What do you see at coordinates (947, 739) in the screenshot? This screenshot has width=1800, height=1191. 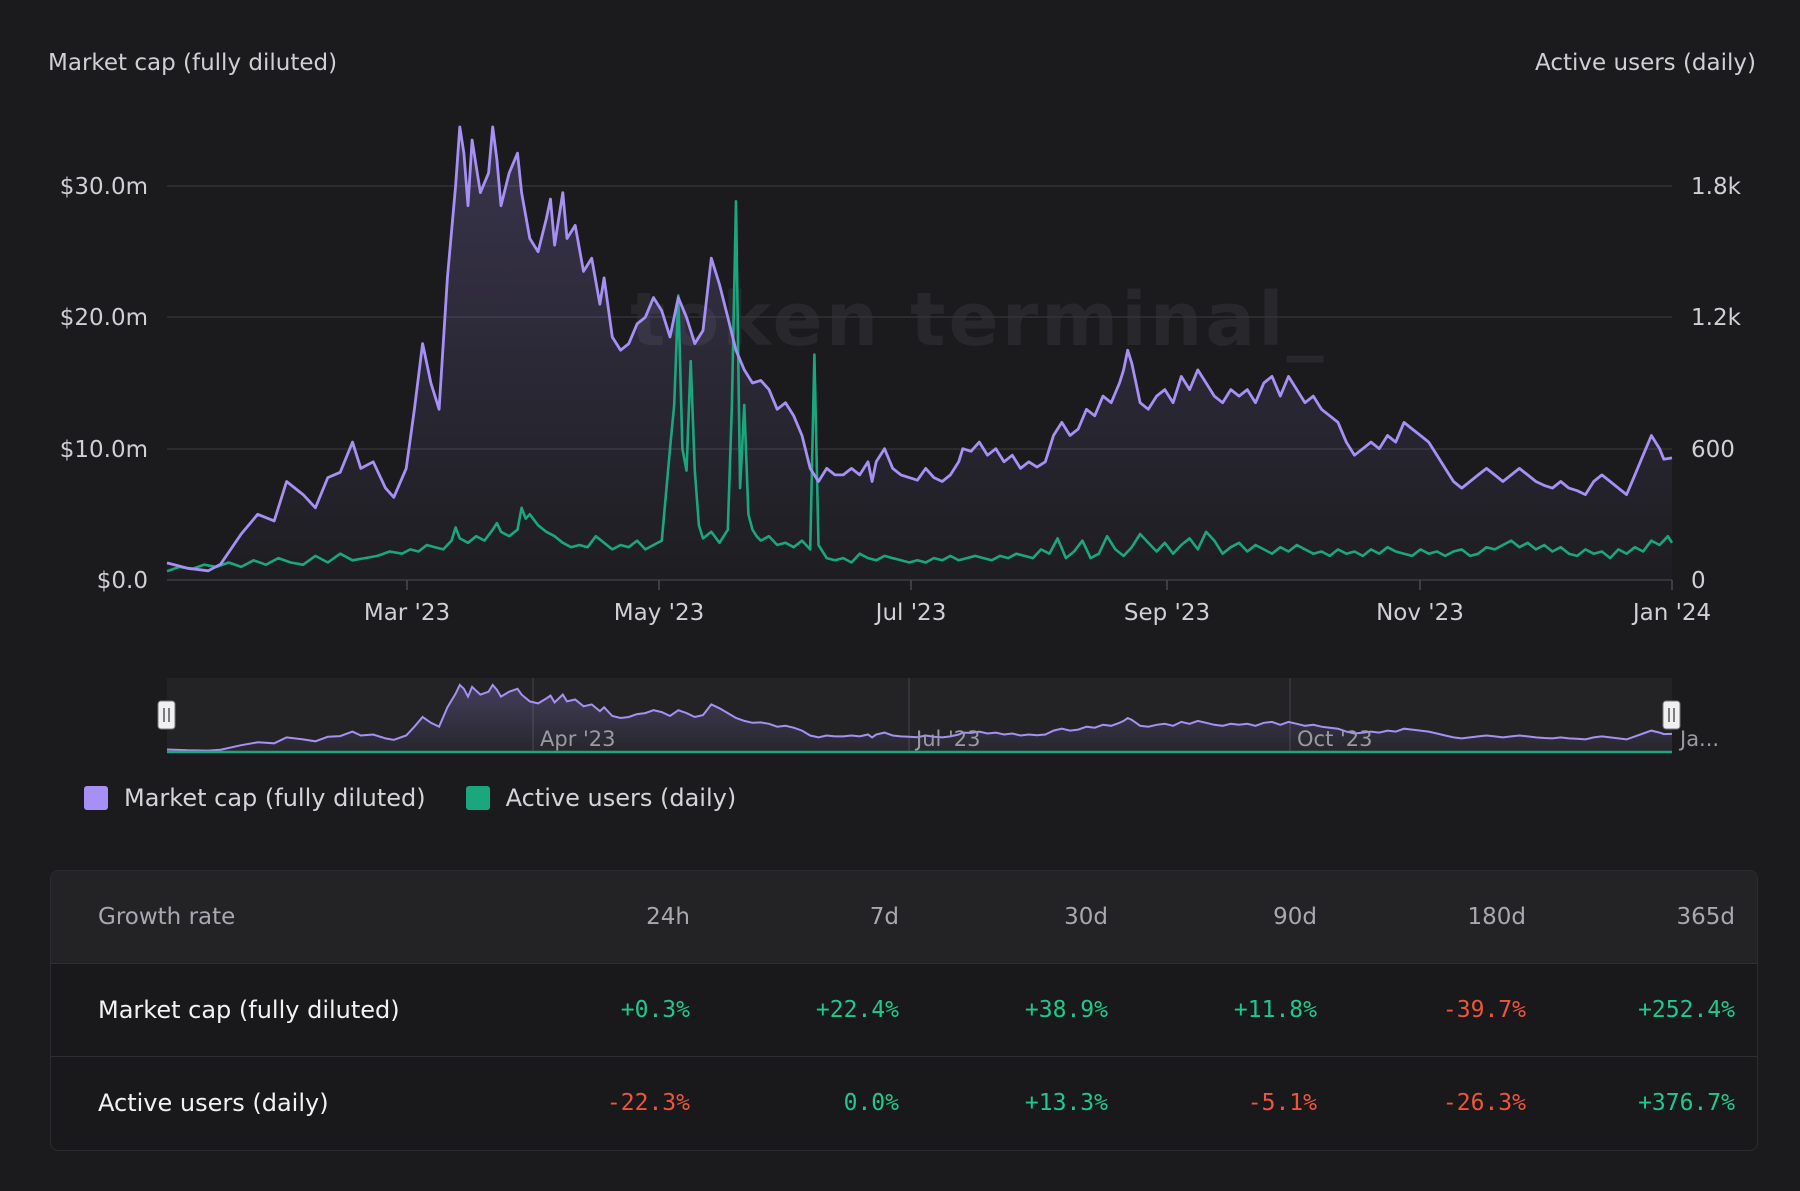 I see `navigator-tick: Jul '23` at bounding box center [947, 739].